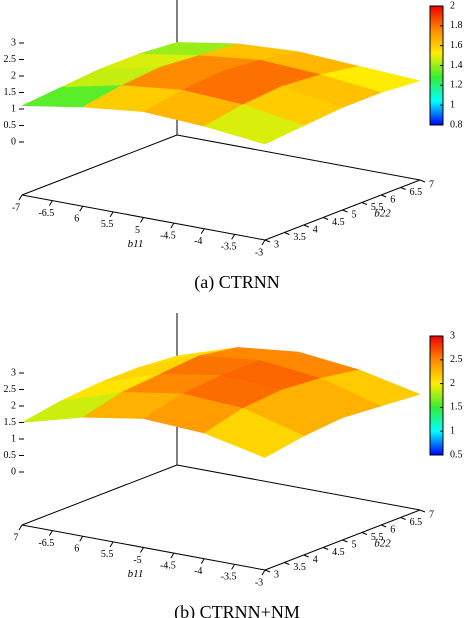 The width and height of the screenshot is (474, 618). What do you see at coordinates (16, 537) in the screenshot?
I see `x-tick-label: 7` at bounding box center [16, 537].